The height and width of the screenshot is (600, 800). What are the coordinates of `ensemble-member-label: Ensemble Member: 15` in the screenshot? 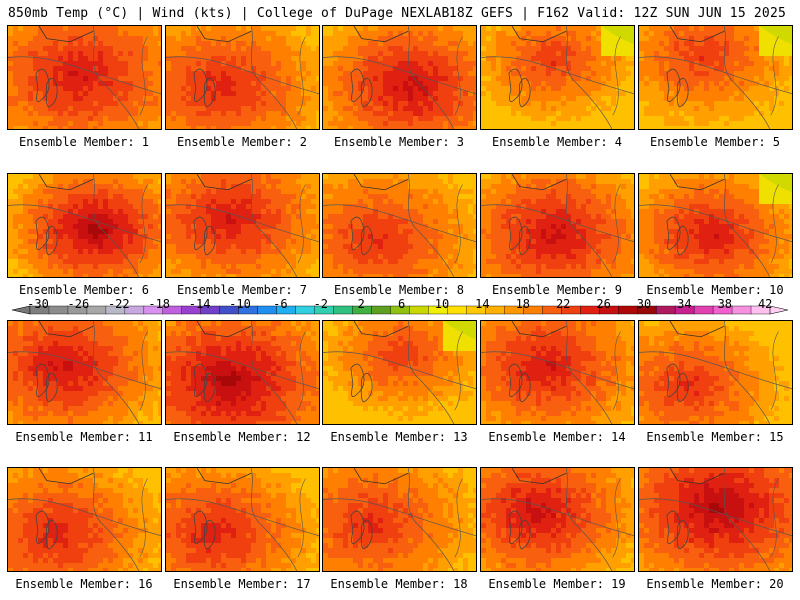 It's located at (715, 437).